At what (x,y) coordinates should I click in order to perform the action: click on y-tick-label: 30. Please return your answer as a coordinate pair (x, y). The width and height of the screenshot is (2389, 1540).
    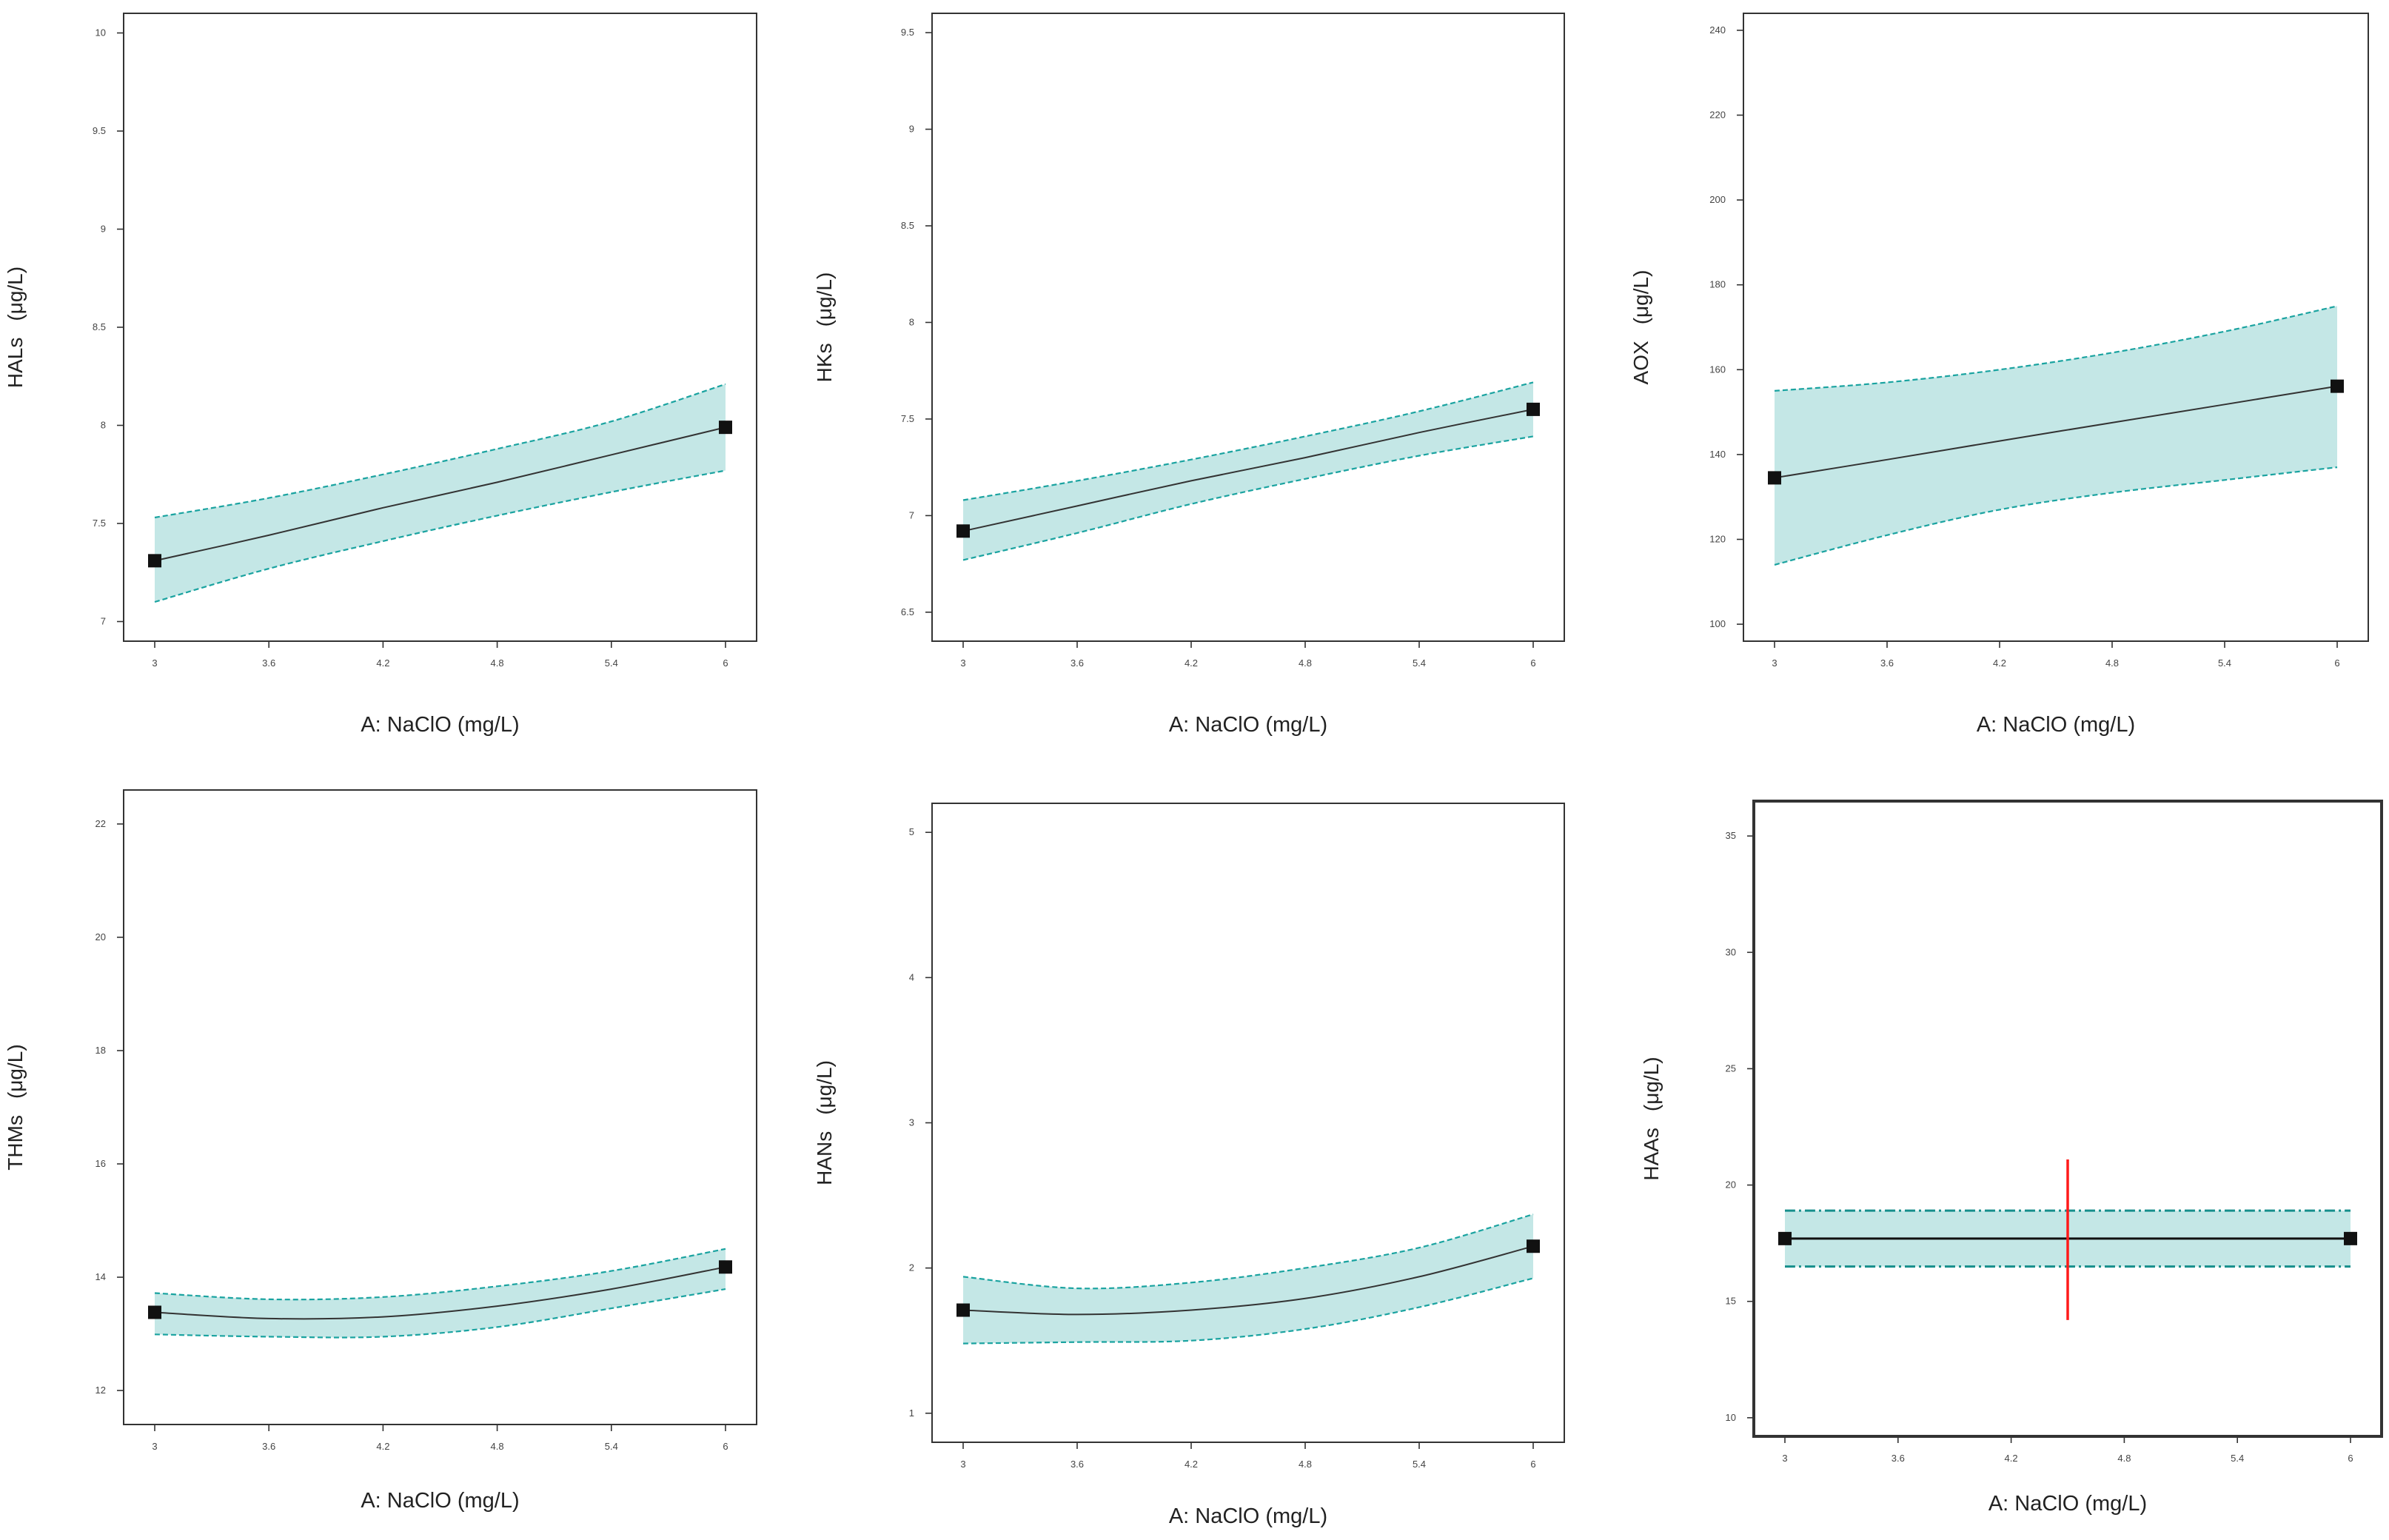
    Looking at the image, I should click on (1731, 951).